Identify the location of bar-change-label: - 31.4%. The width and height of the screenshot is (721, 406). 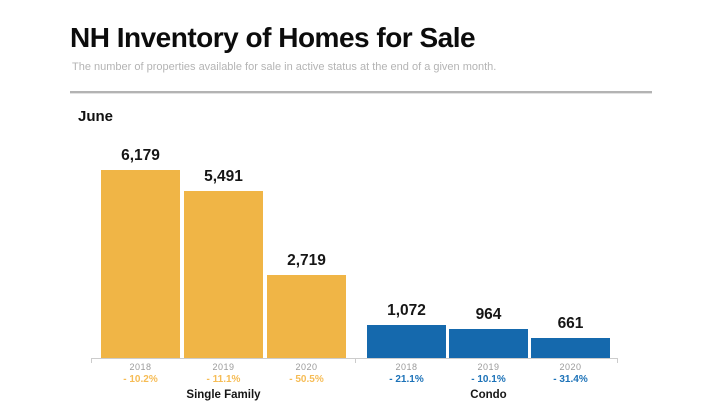
(570, 379).